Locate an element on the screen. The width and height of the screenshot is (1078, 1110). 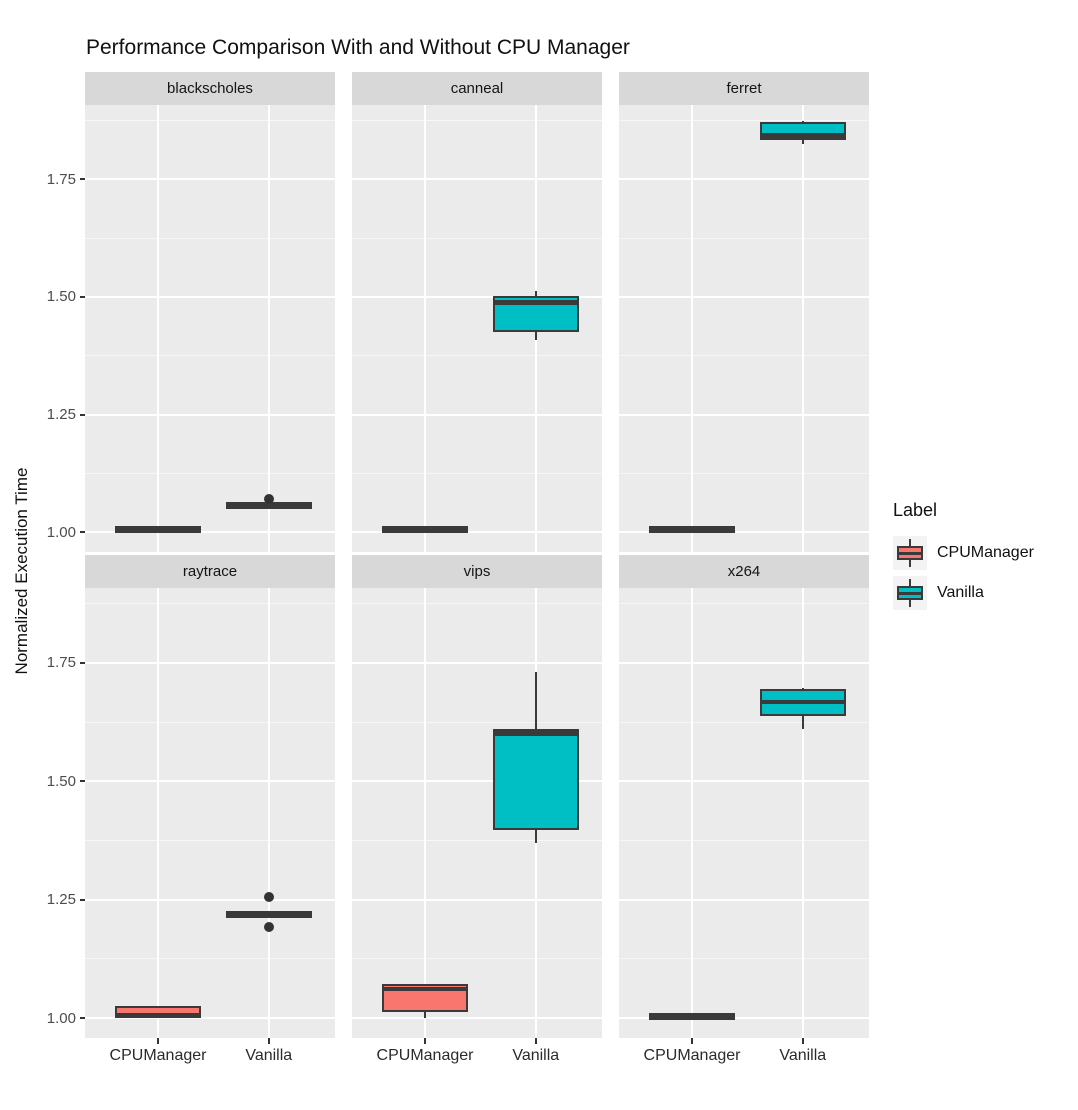
y-axis-title: Normalized Execution Time is located at coordinates (21, 571).